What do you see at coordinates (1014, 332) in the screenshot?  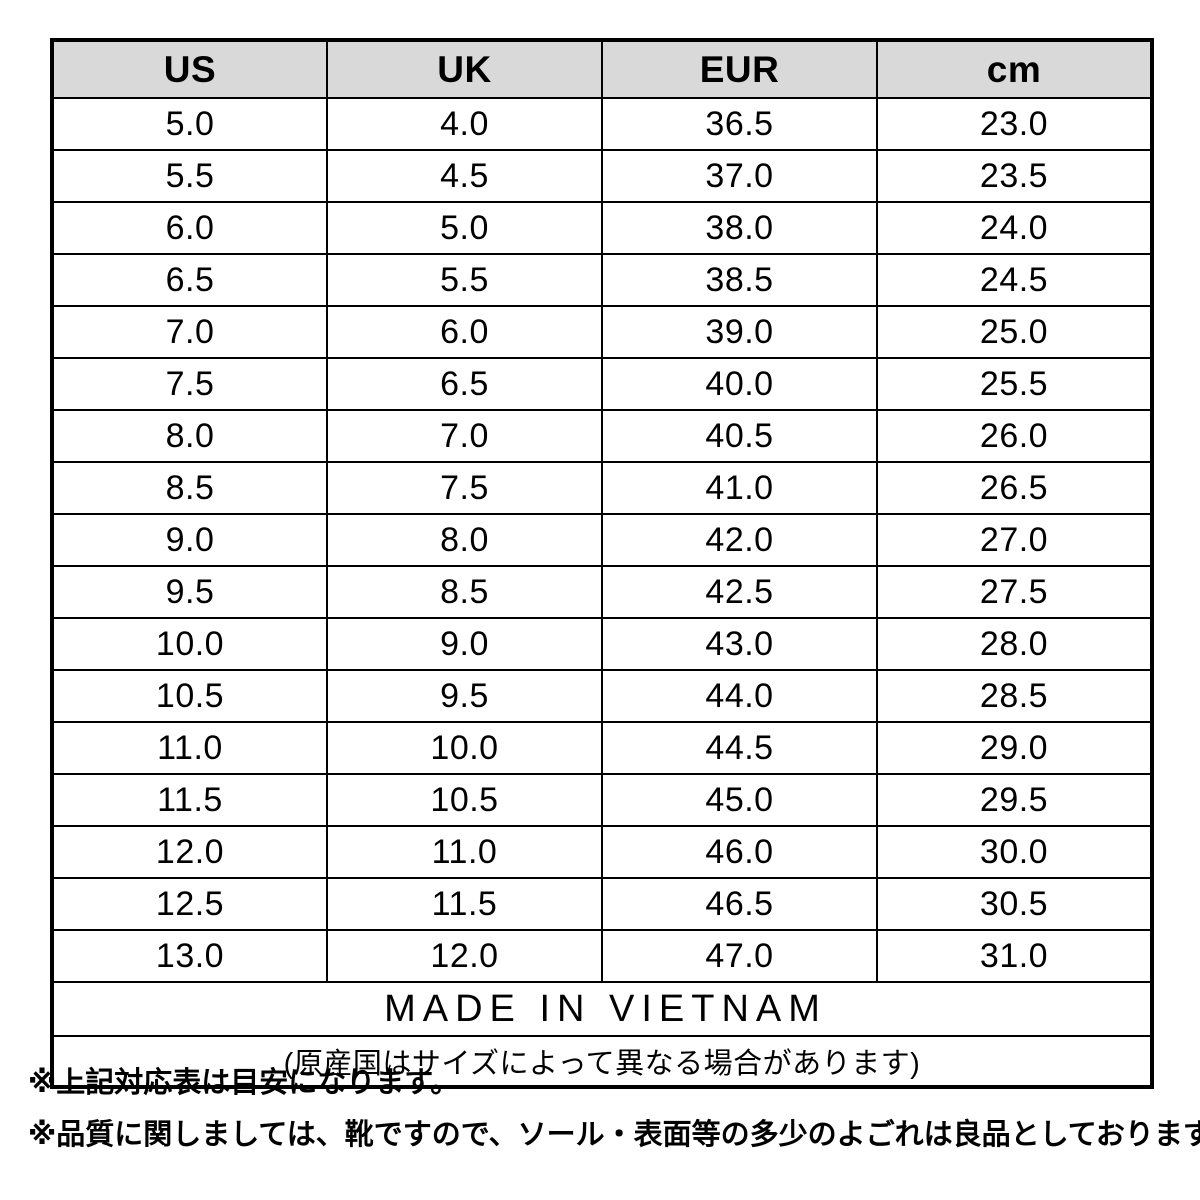 I see `cell-cm: 25.0` at bounding box center [1014, 332].